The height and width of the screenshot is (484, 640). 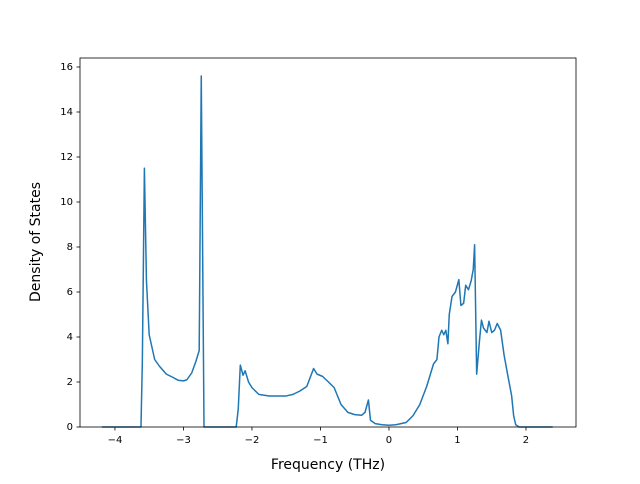 I want to click on x-tick-label: −2, so click(x=252, y=440).